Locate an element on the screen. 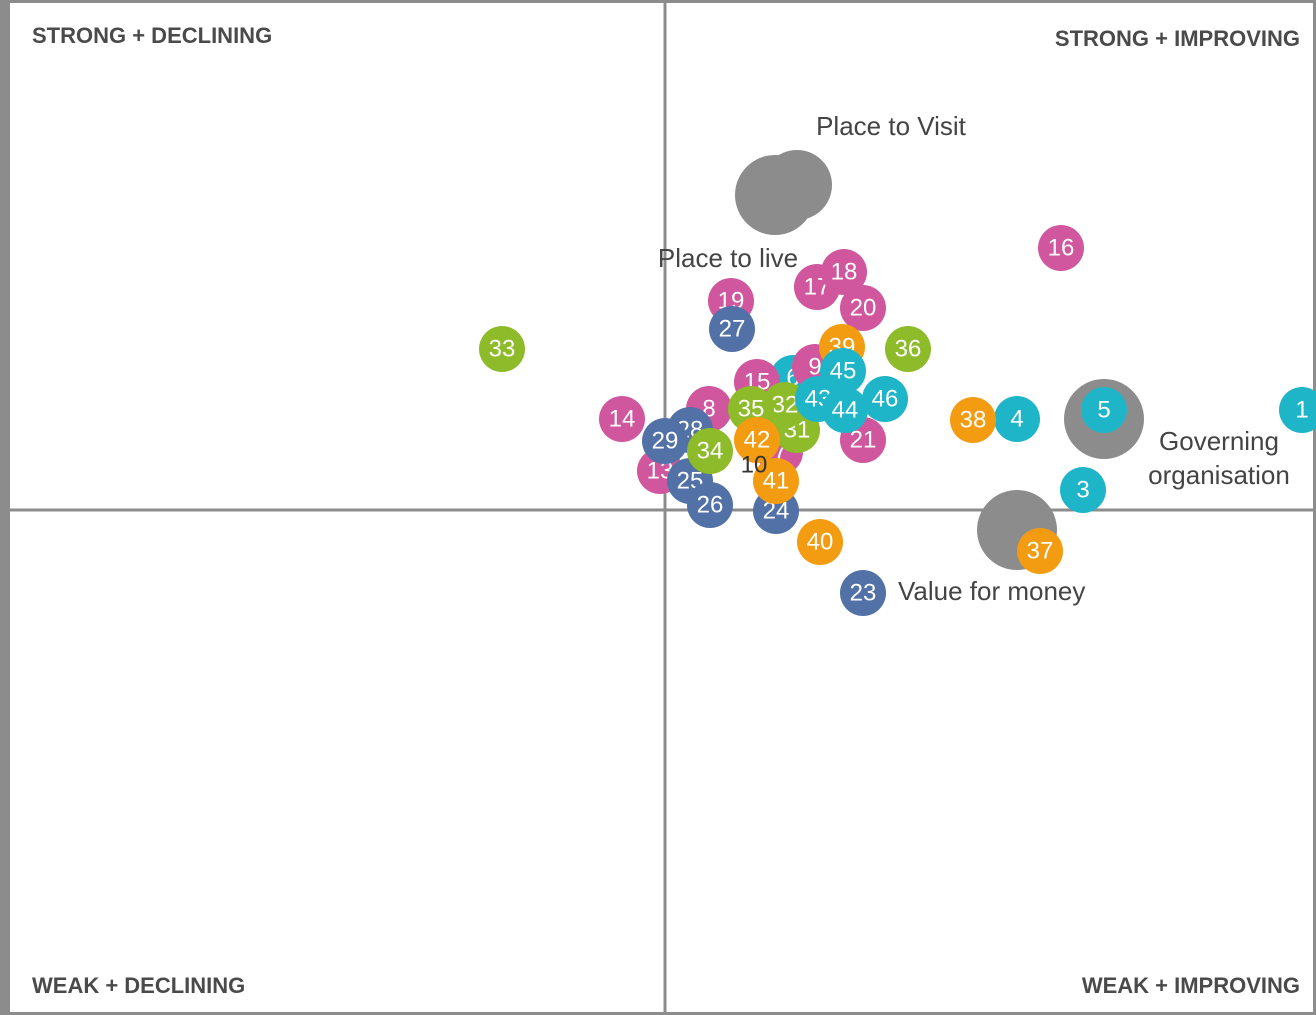  group-label: Governing is located at coordinates (1219, 441).